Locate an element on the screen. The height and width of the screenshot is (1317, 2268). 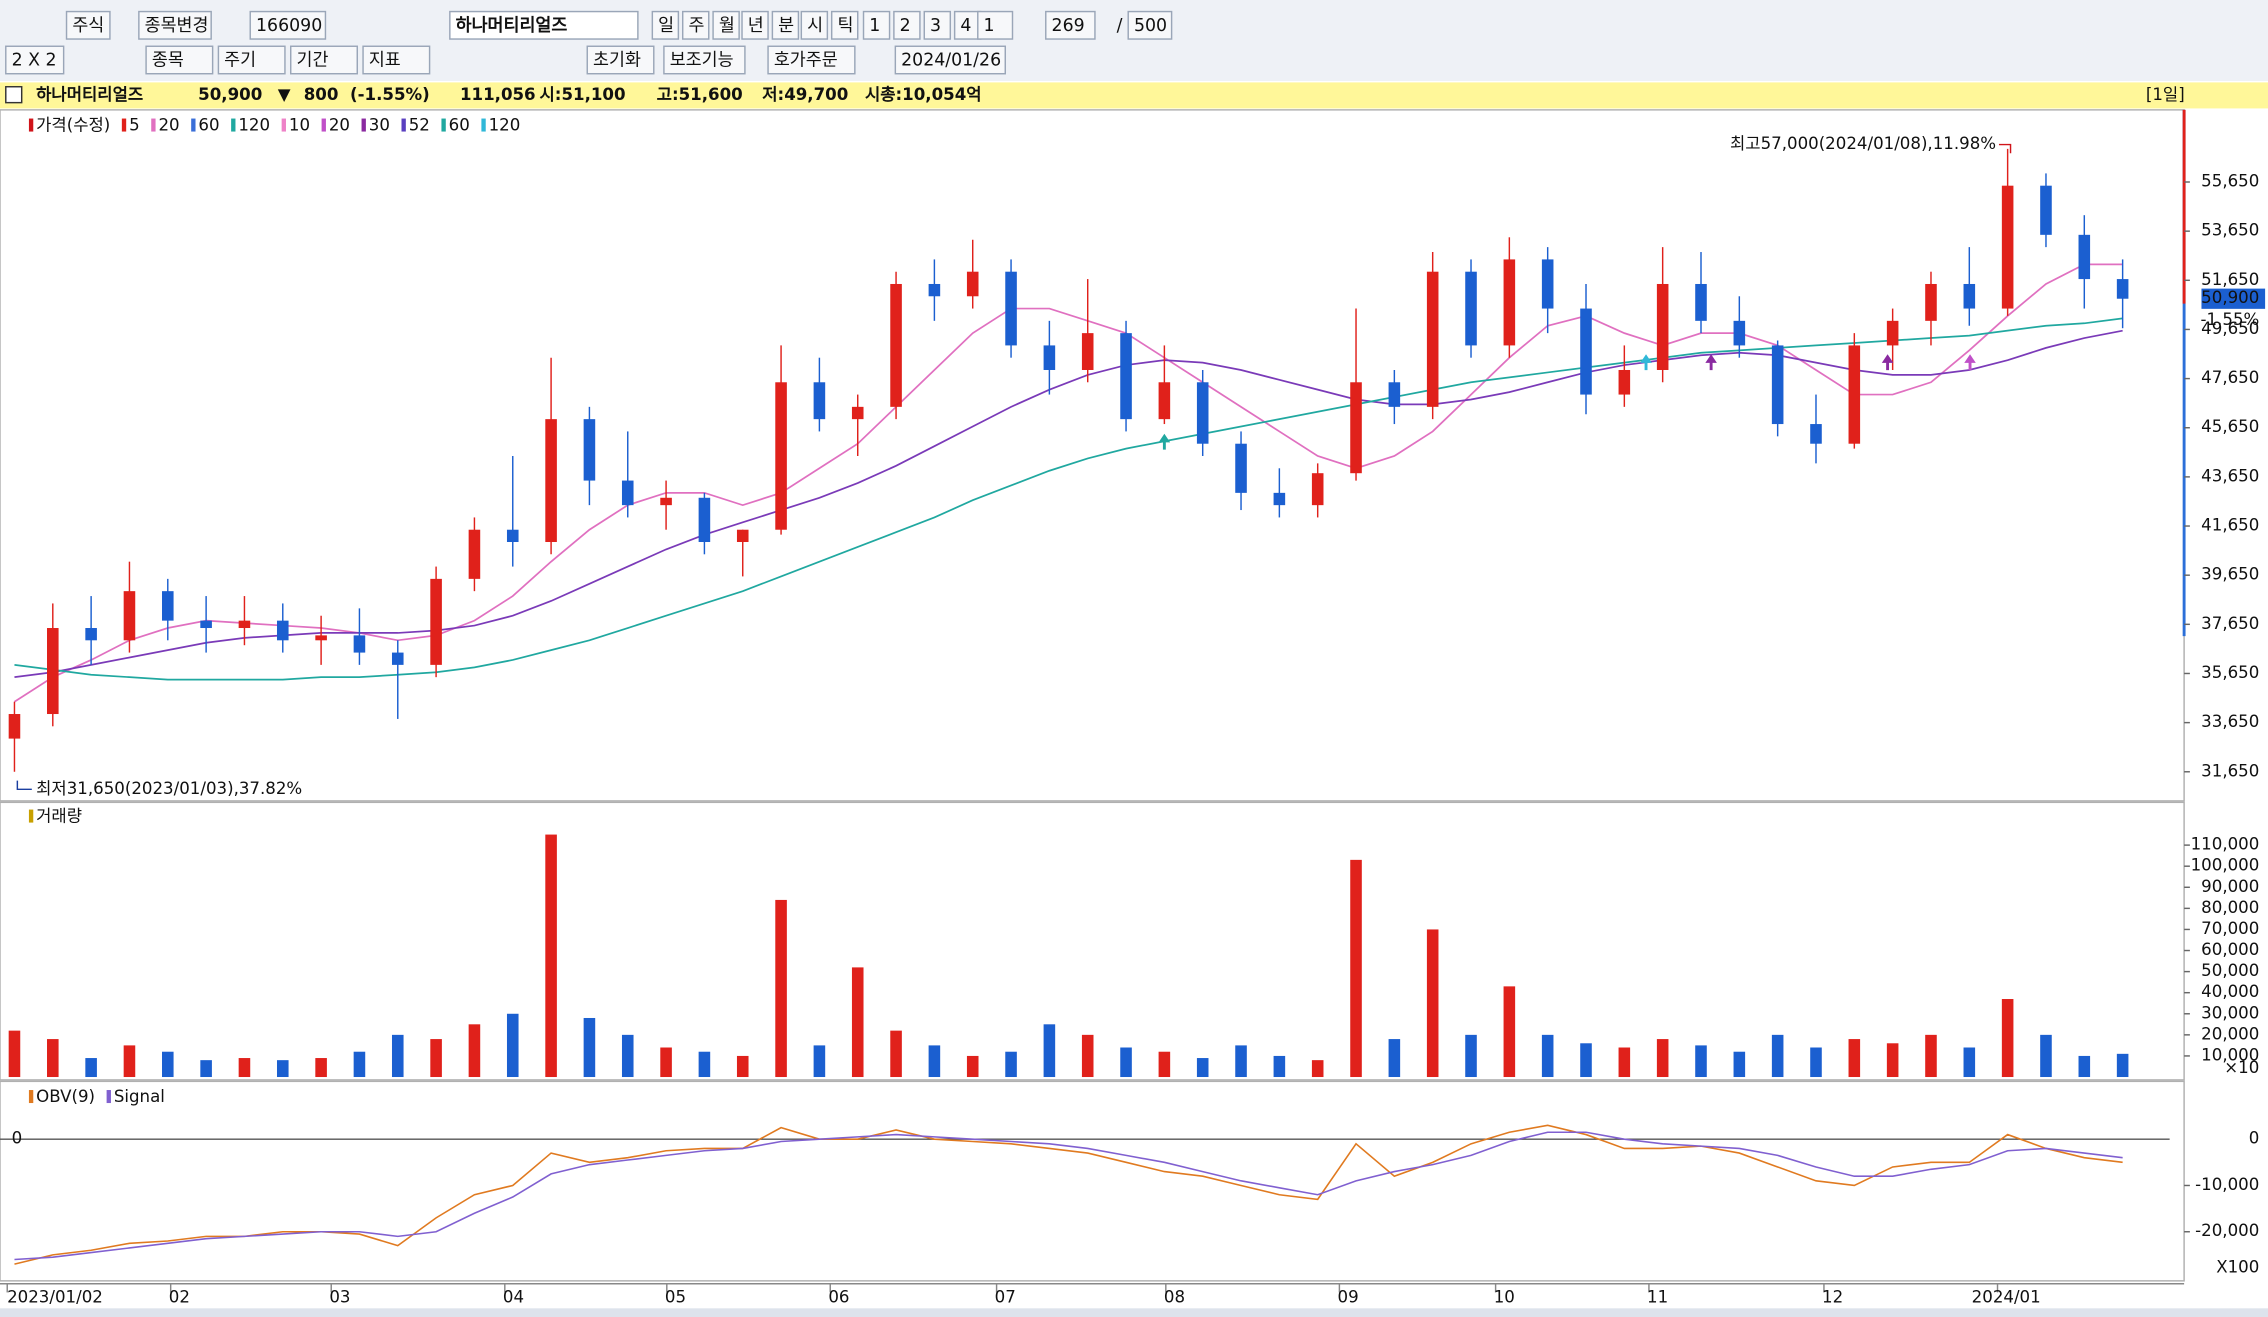
toolbar-label: 분 is located at coordinates (786, 26).